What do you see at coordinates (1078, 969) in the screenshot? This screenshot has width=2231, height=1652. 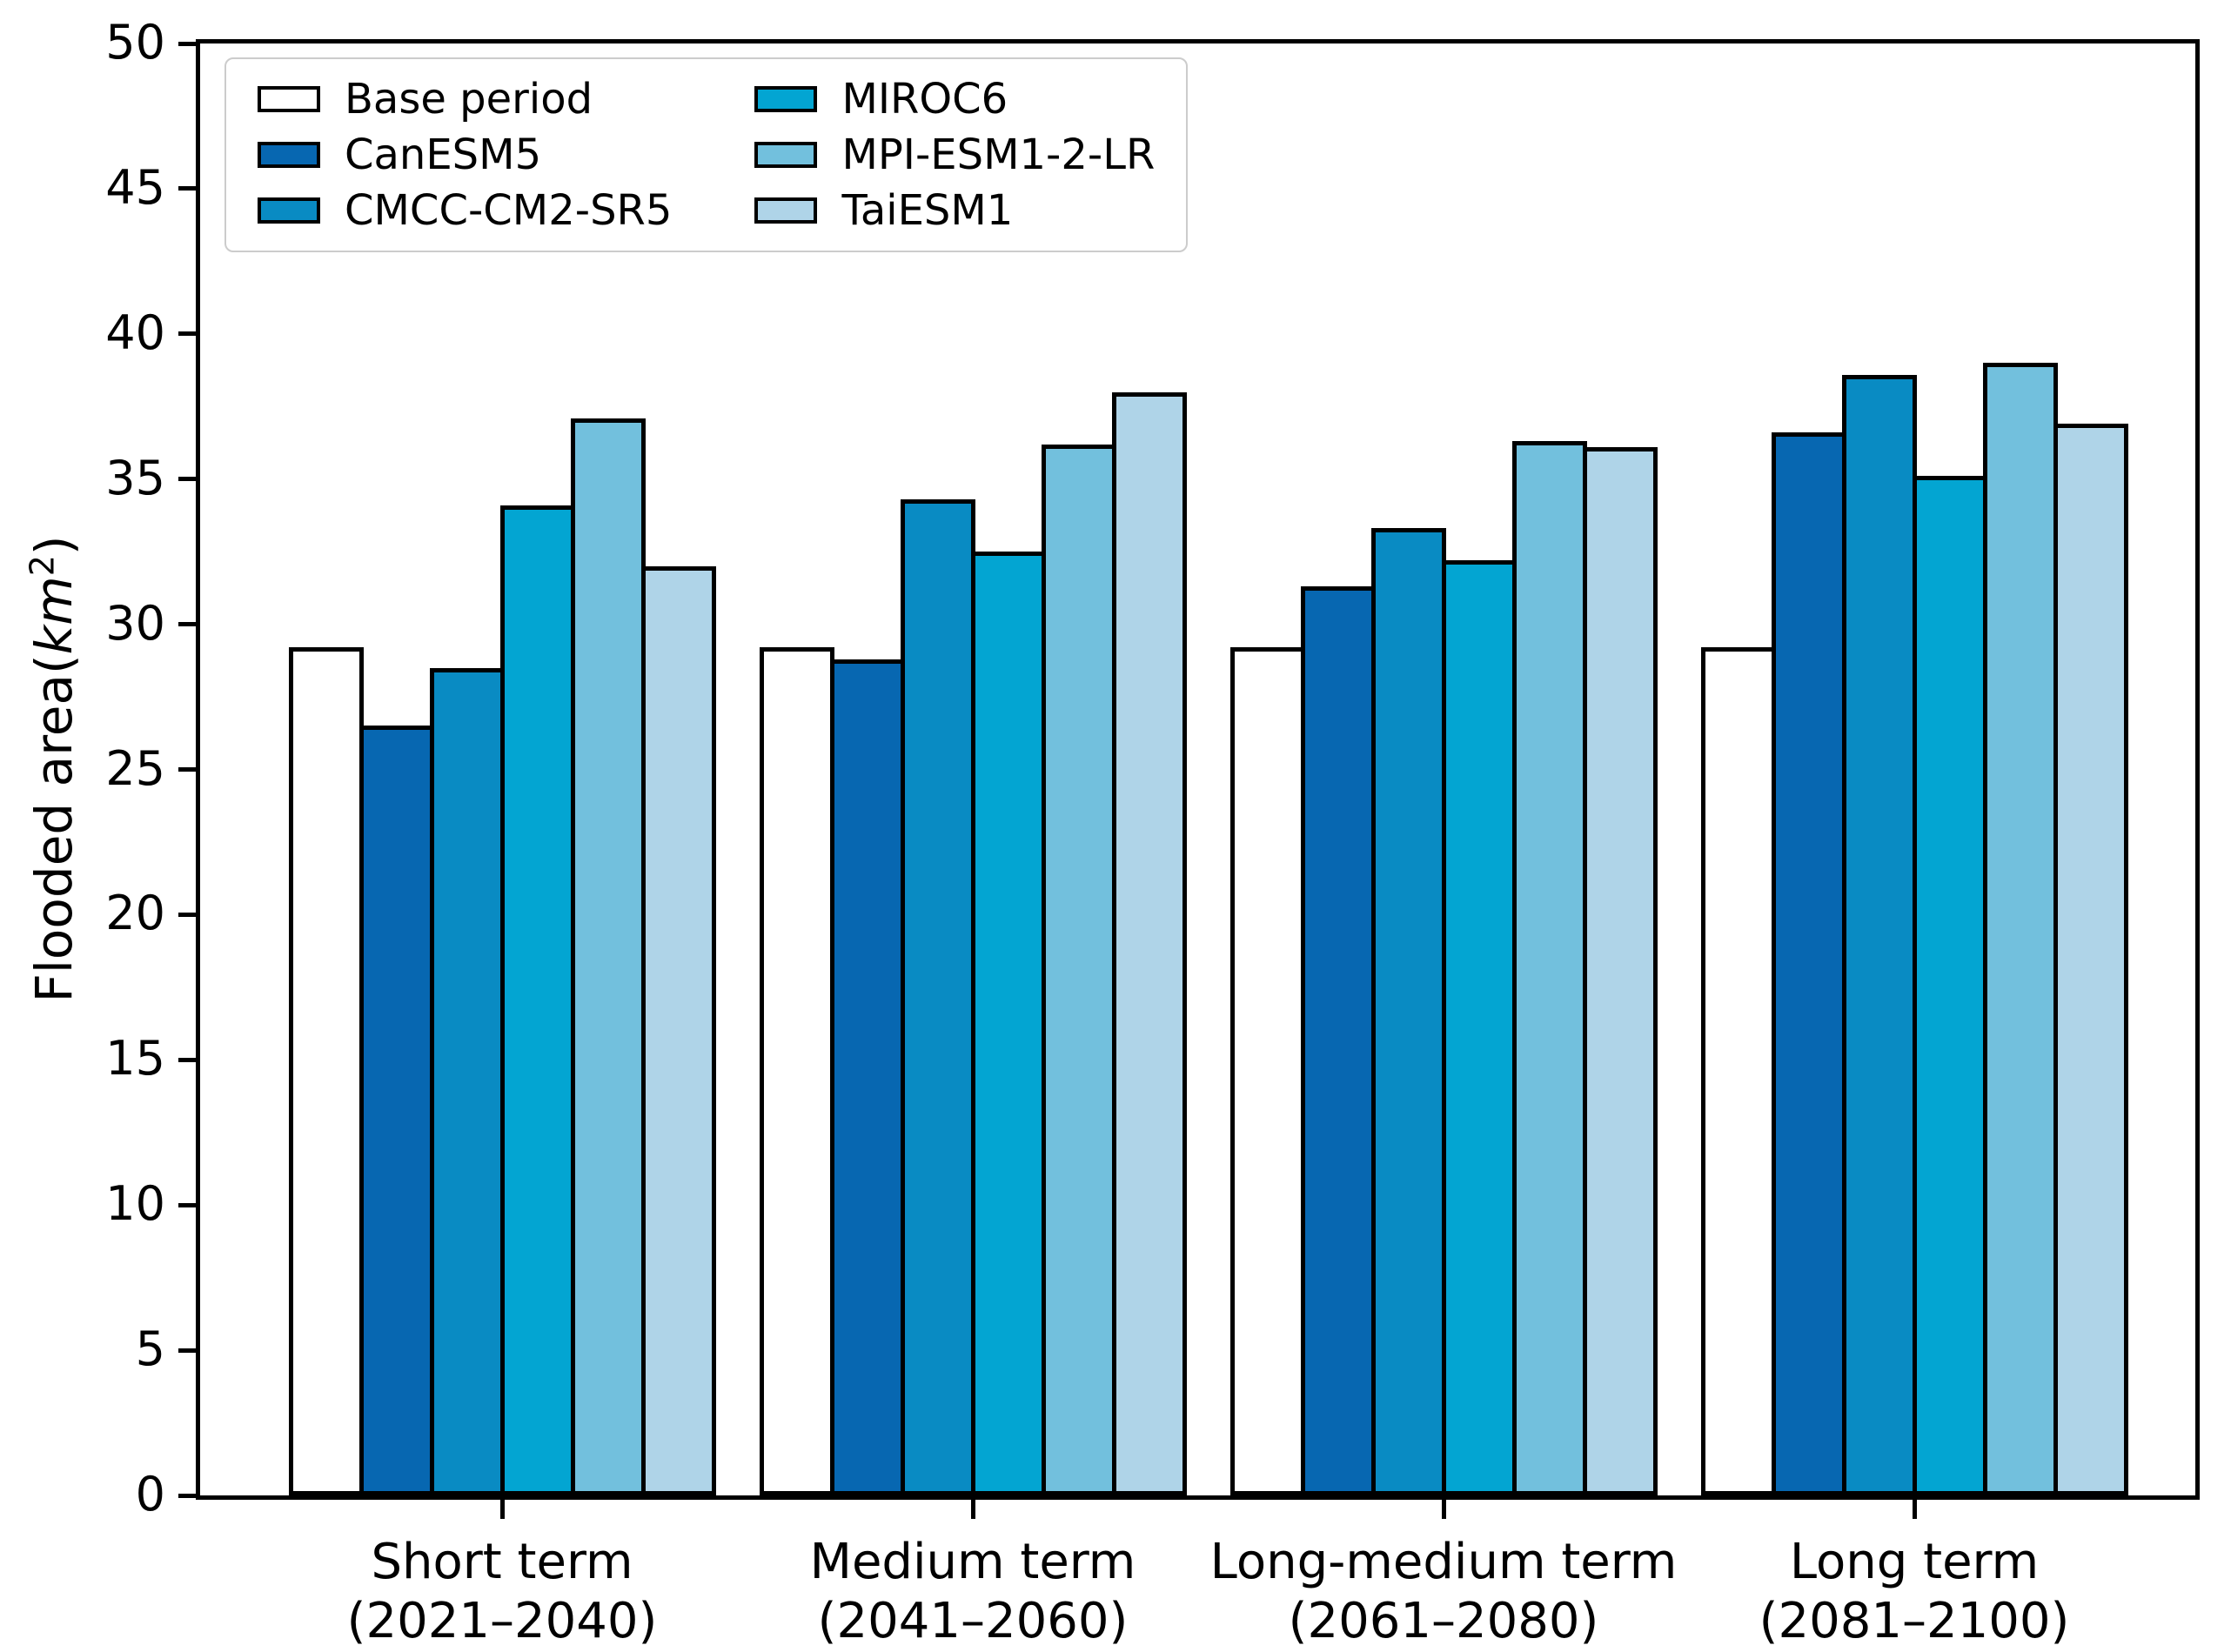 I see `bar-mpi-esm1-2-lr-group2` at bounding box center [1078, 969].